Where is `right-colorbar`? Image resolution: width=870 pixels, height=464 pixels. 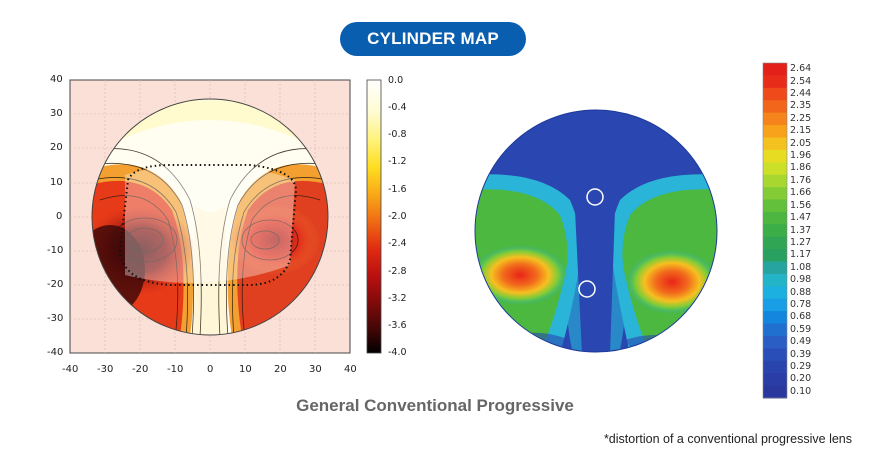
right-colorbar is located at coordinates (775, 230).